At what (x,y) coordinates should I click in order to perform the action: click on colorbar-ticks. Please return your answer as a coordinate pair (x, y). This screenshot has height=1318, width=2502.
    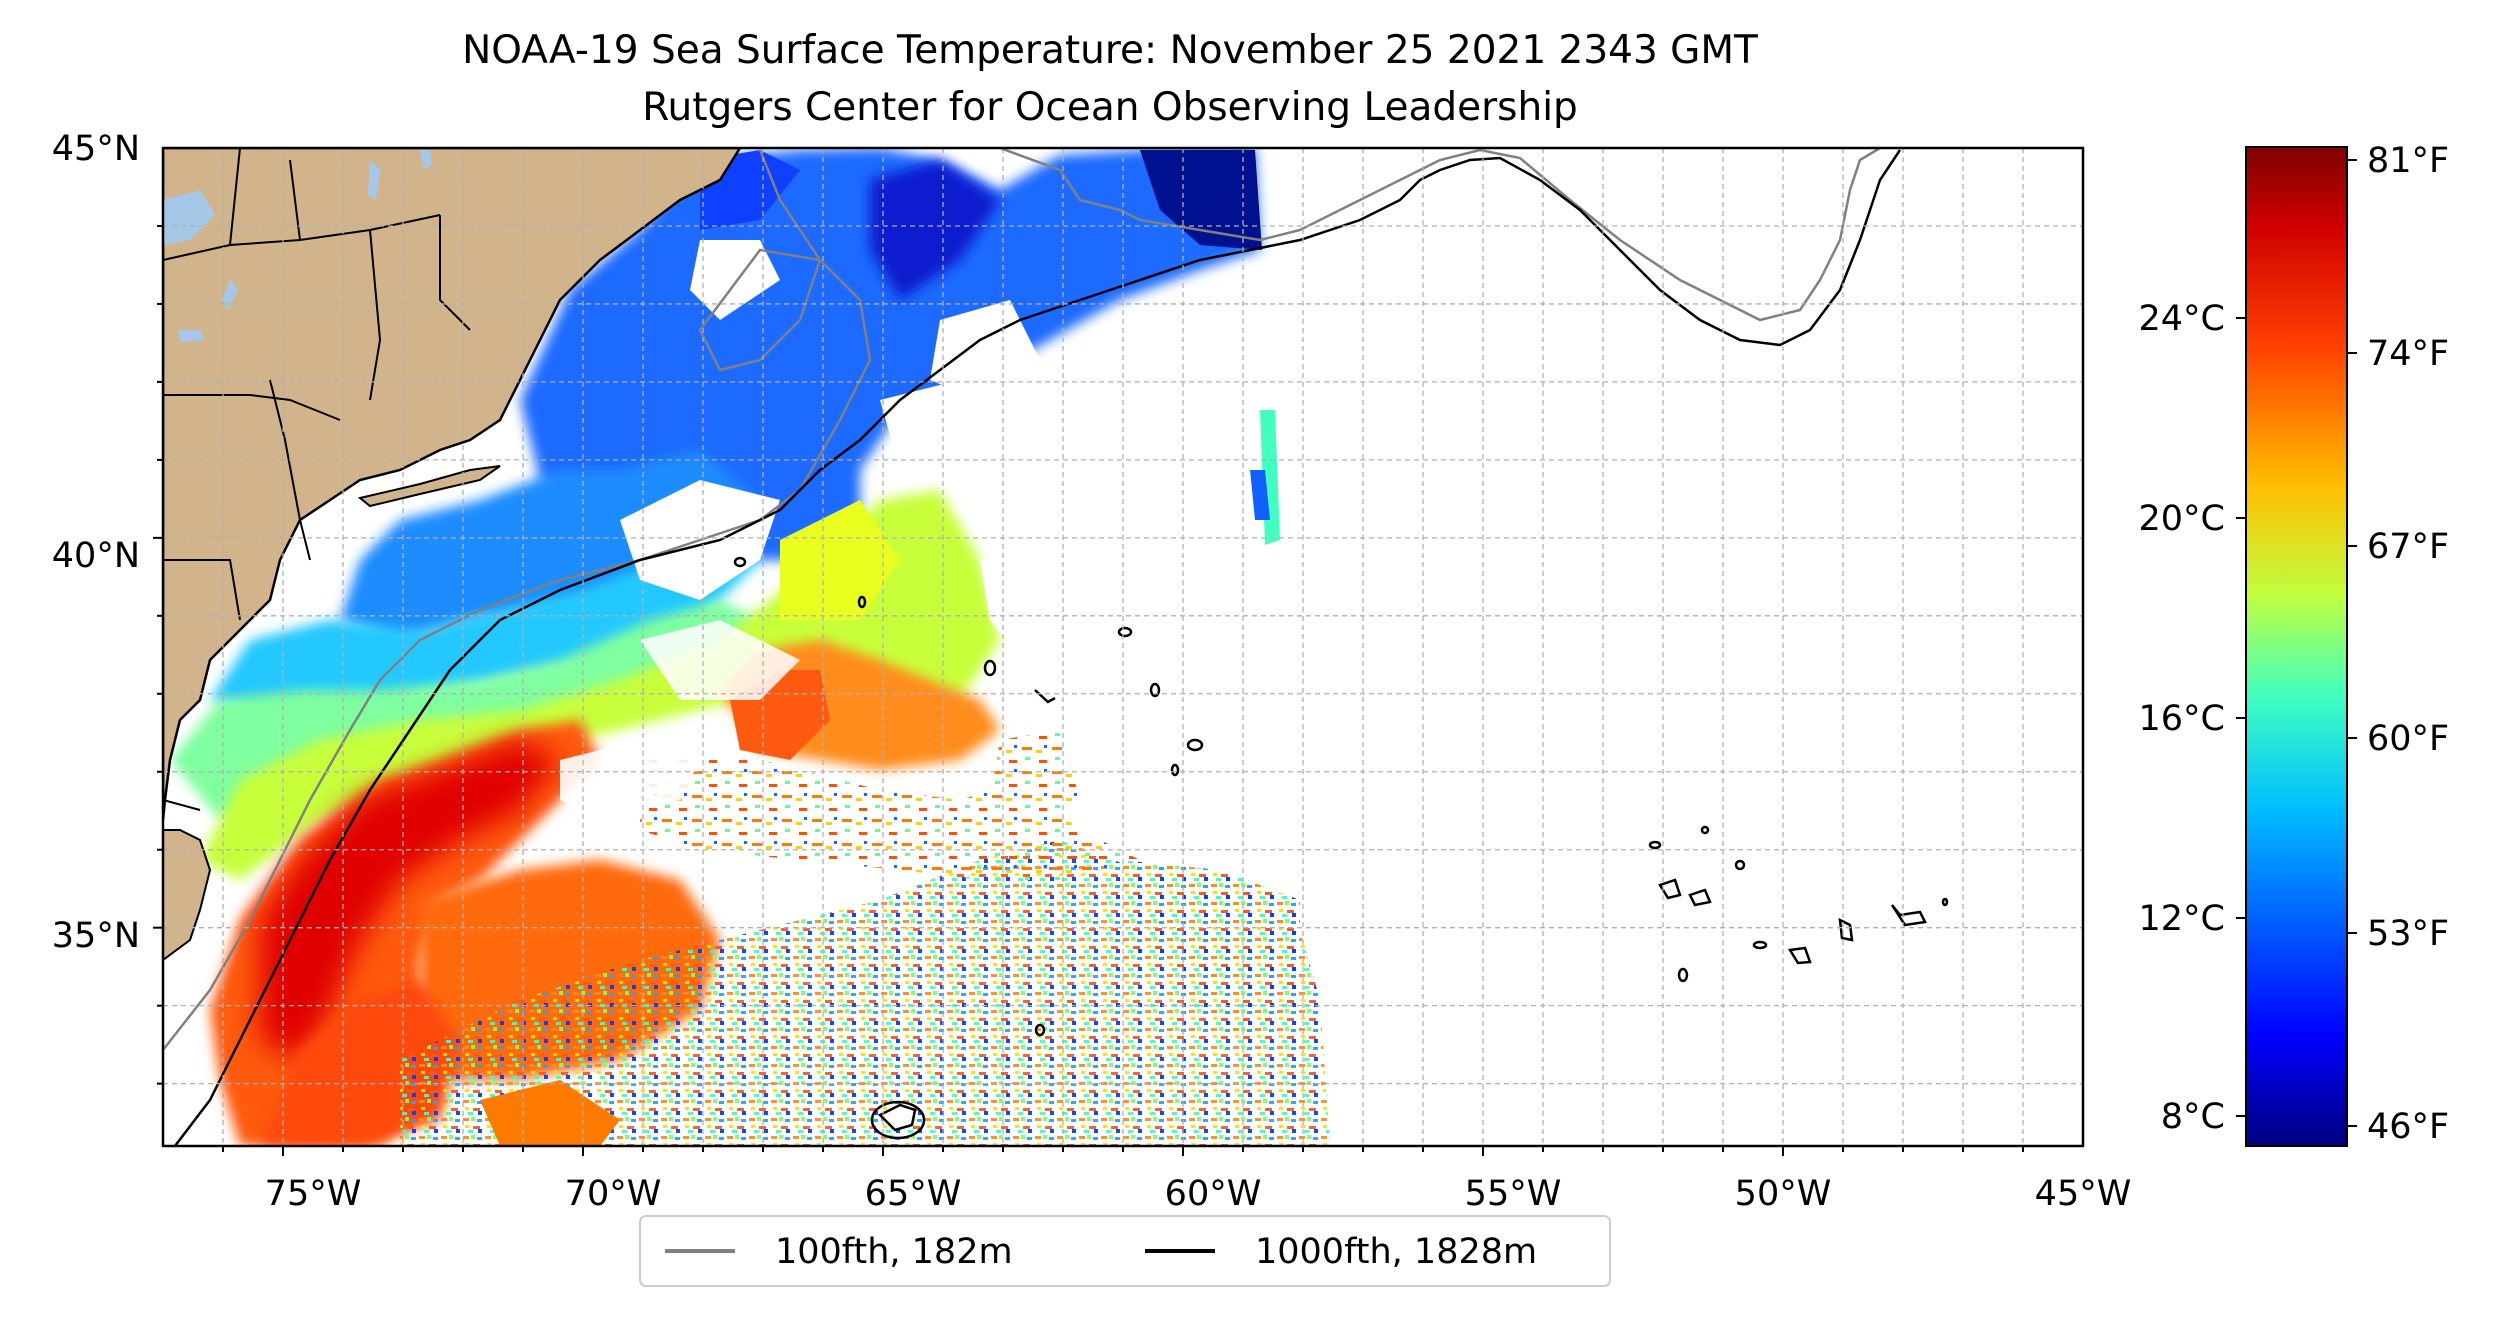
    Looking at the image, I should click on (2296, 643).